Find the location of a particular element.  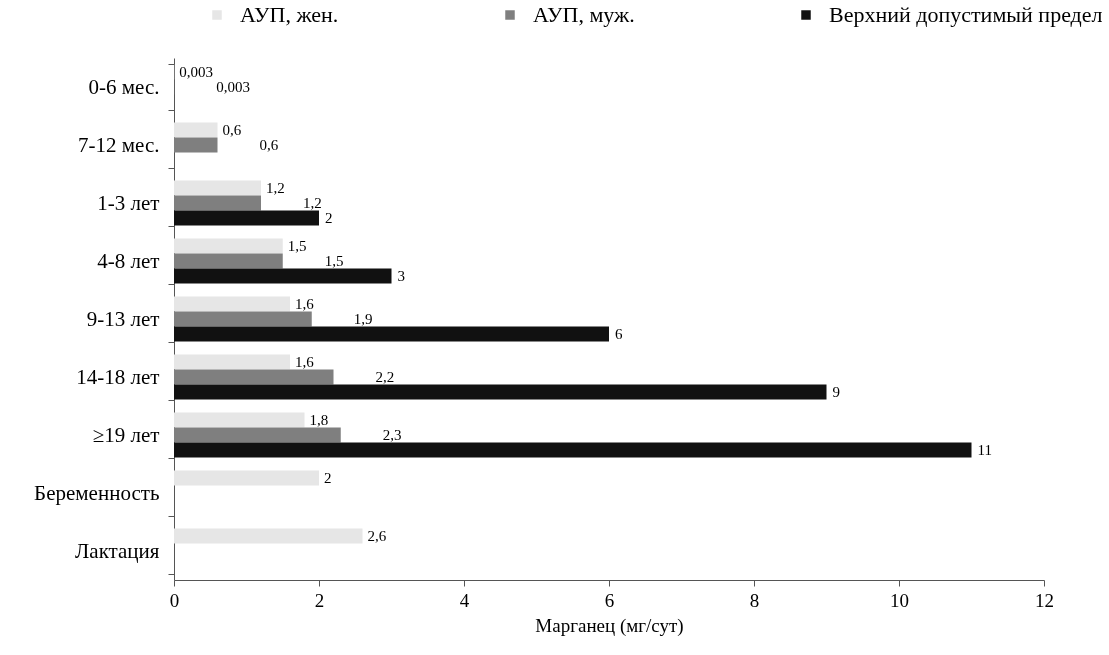

data-label: 2,6 is located at coordinates (377, 535).